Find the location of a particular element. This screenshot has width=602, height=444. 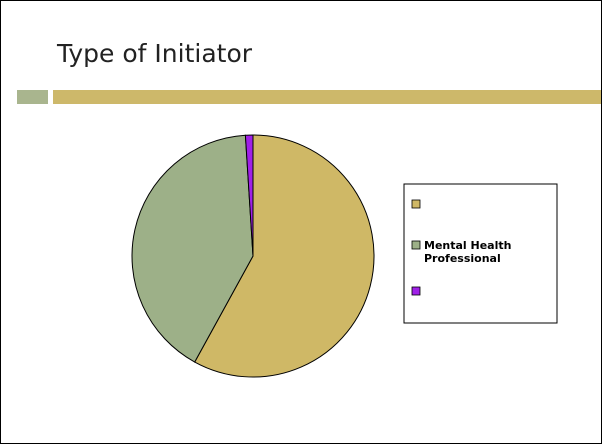

accent-block is located at coordinates (32, 97).